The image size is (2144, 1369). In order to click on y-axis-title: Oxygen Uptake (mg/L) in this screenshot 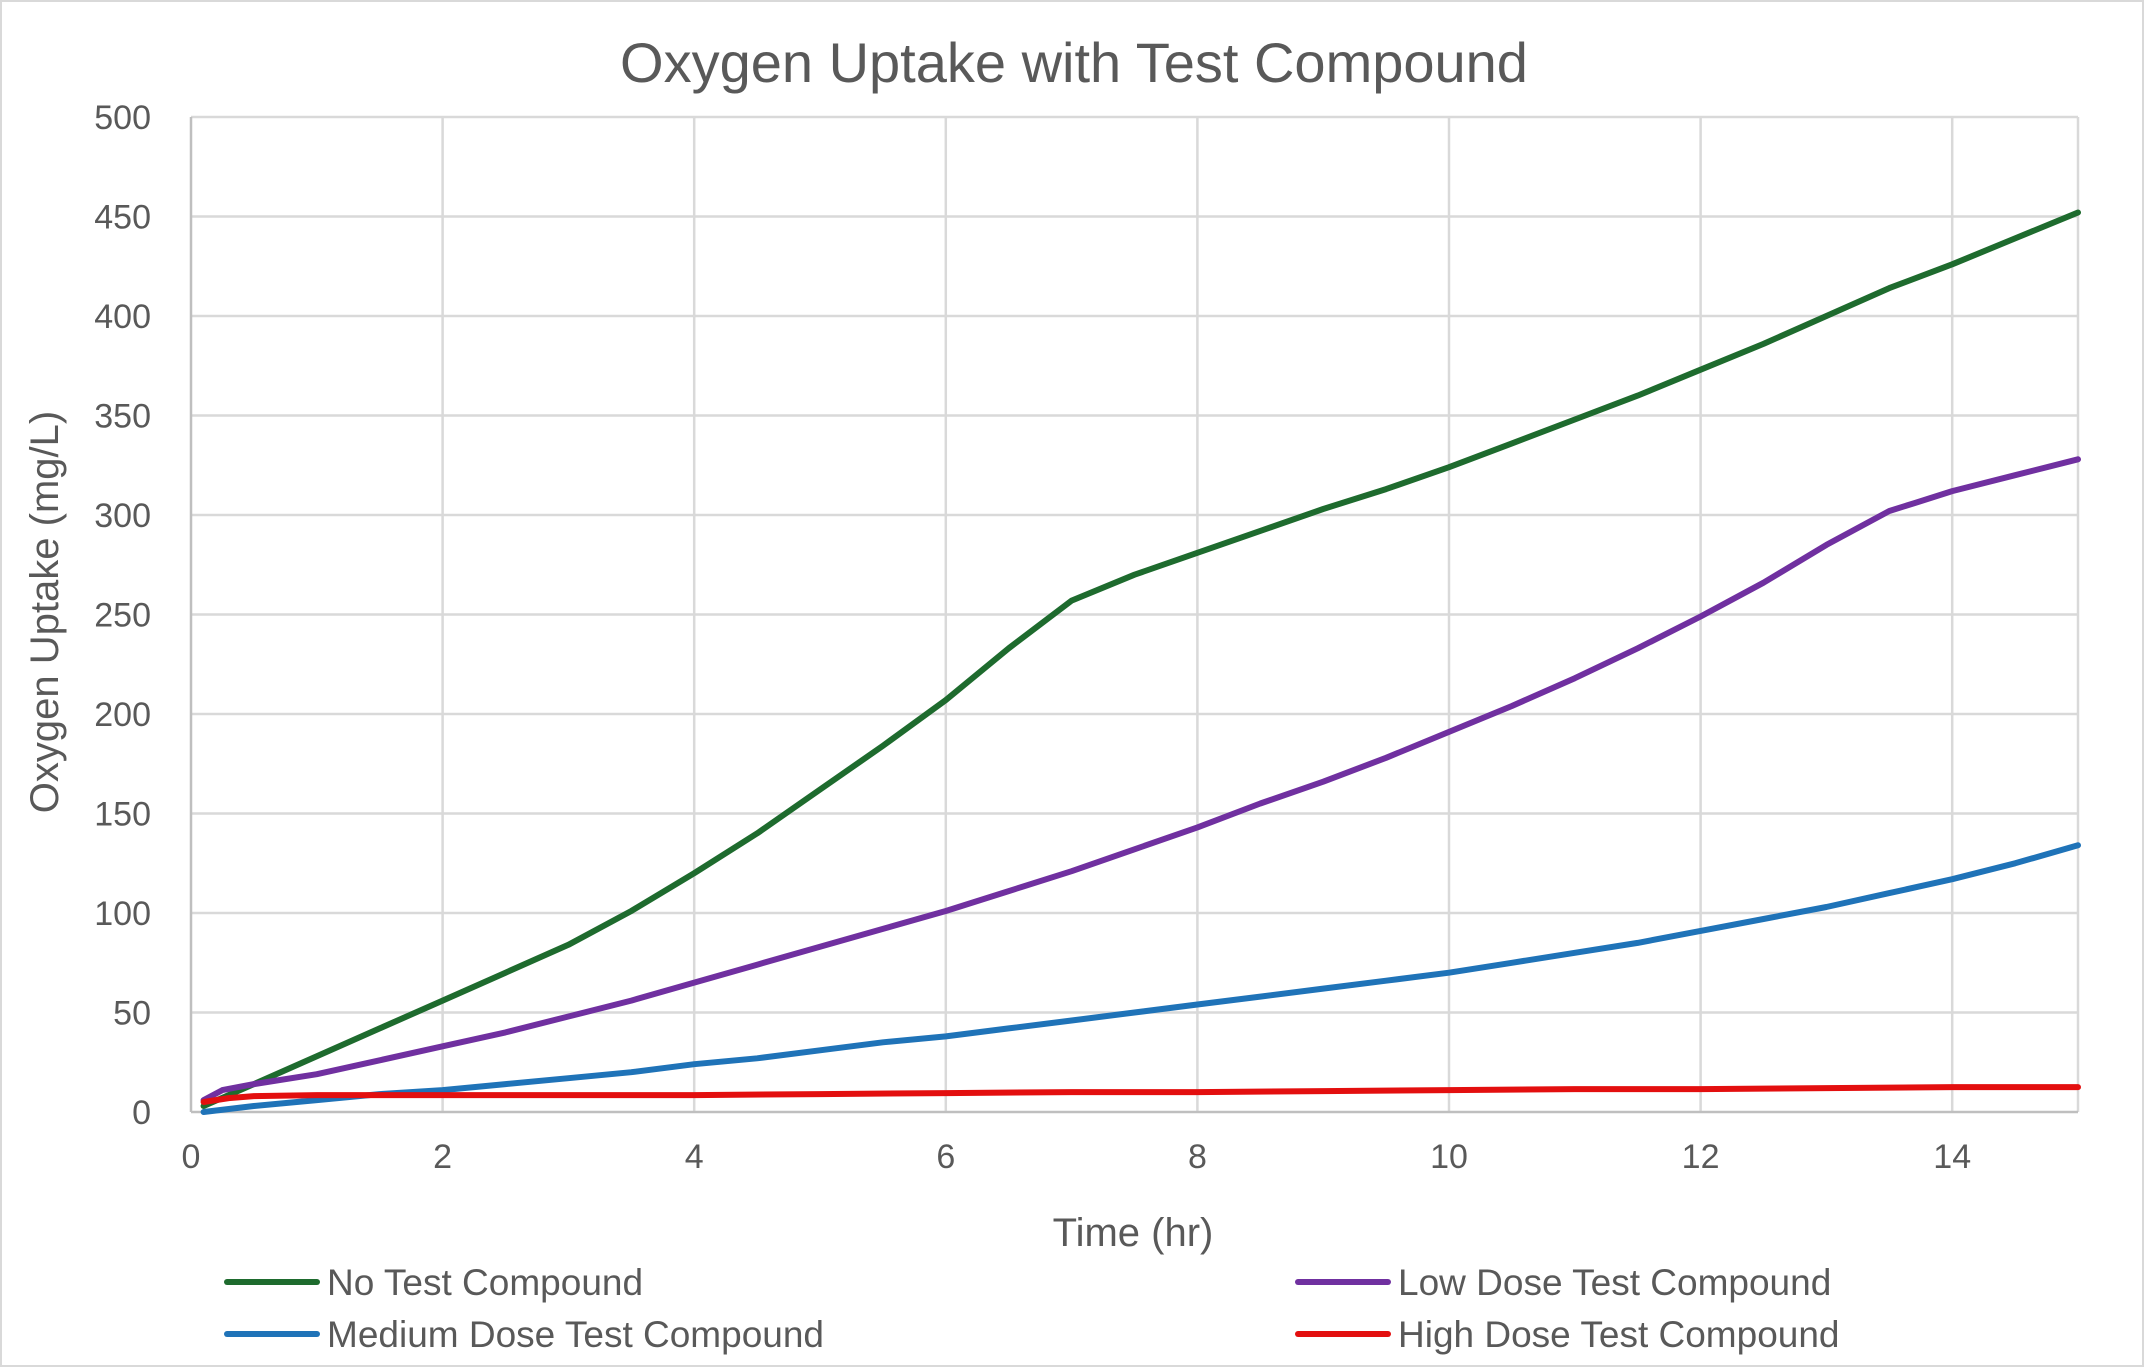, I will do `click(45, 612)`.